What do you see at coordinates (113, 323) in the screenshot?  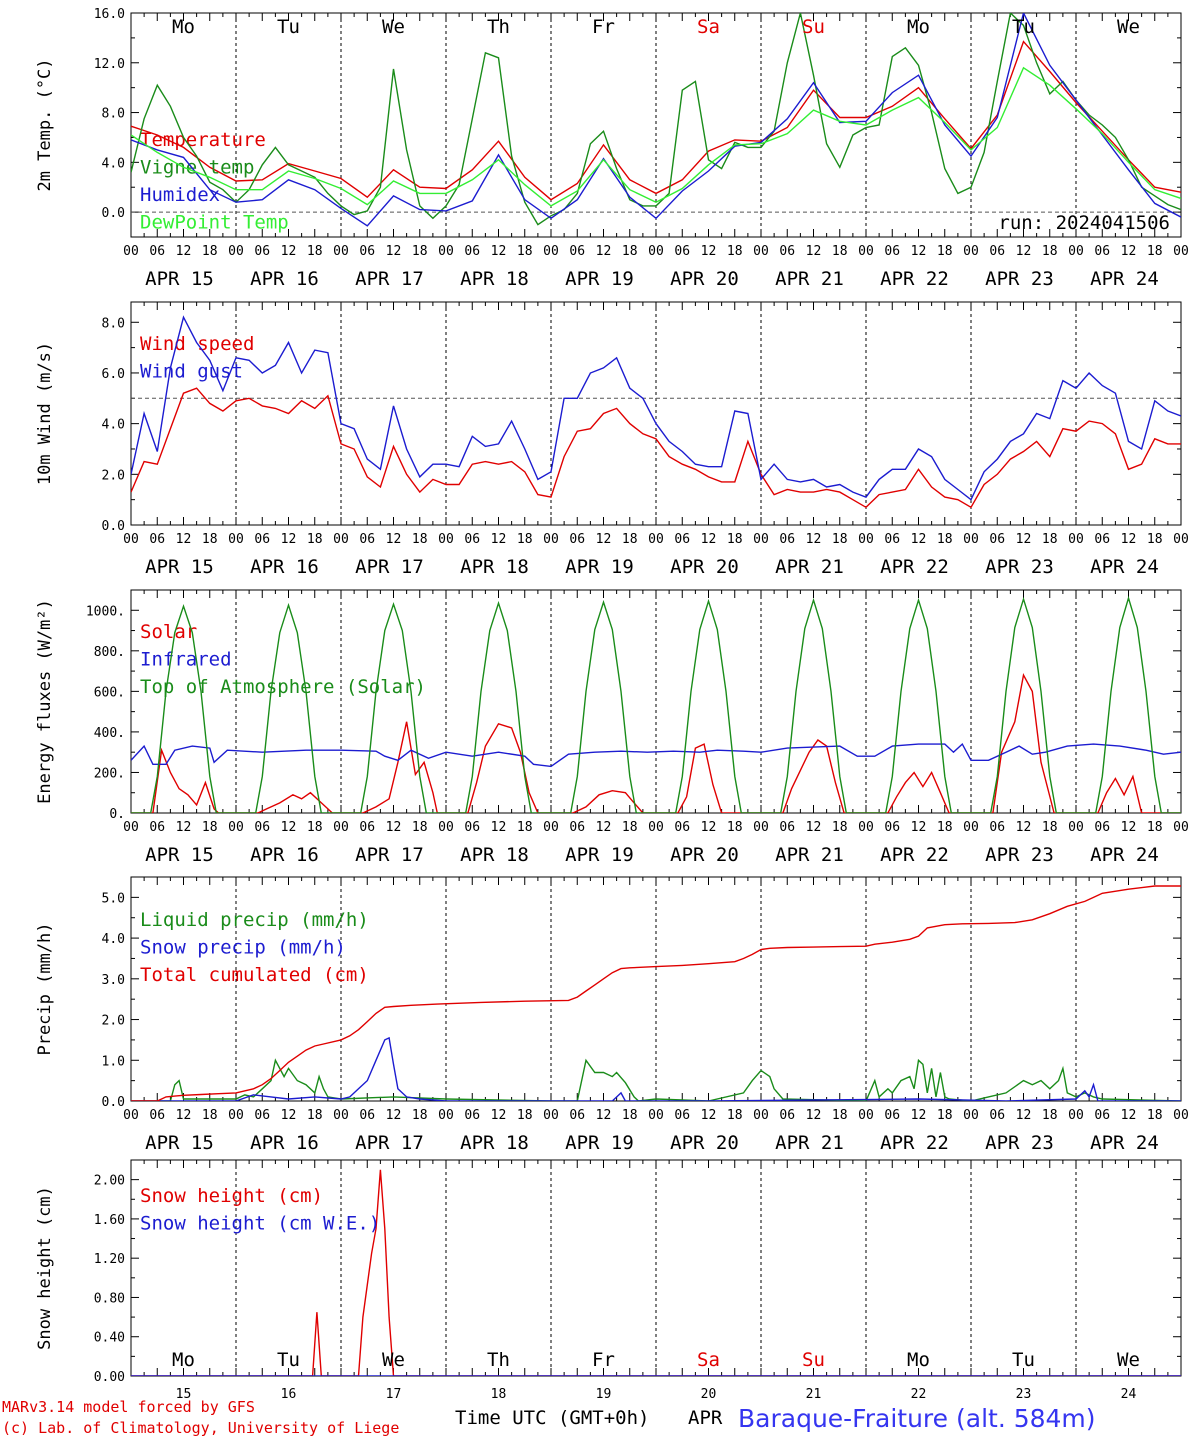 I see `y-tick-label: 8.0` at bounding box center [113, 323].